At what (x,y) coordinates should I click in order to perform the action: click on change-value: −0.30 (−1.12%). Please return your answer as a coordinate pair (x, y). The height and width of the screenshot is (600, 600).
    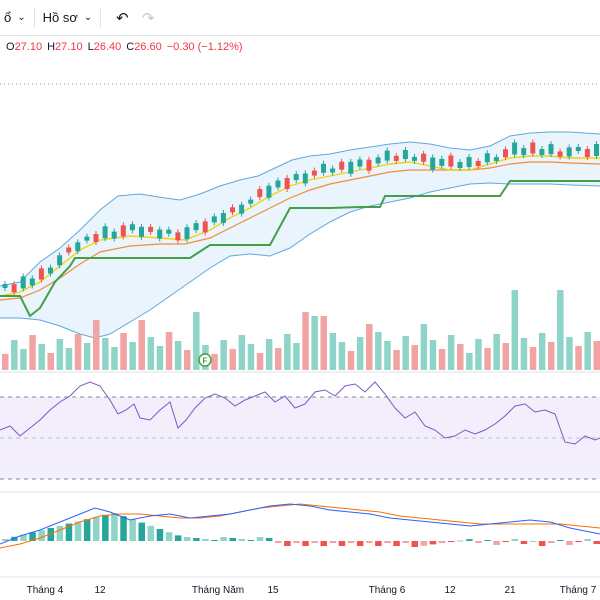
    Looking at the image, I should click on (204, 47).